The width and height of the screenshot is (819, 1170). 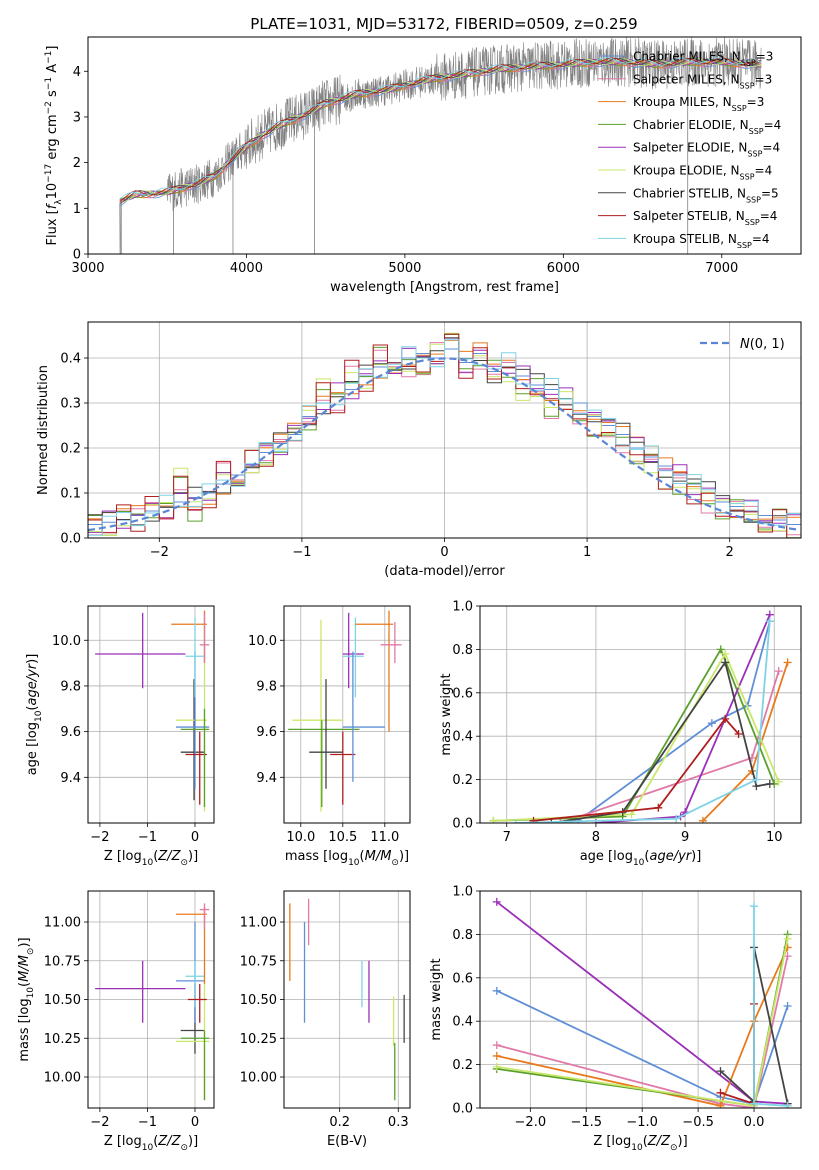 What do you see at coordinates (462, 892) in the screenshot?
I see `y-tick-label: 1.0` at bounding box center [462, 892].